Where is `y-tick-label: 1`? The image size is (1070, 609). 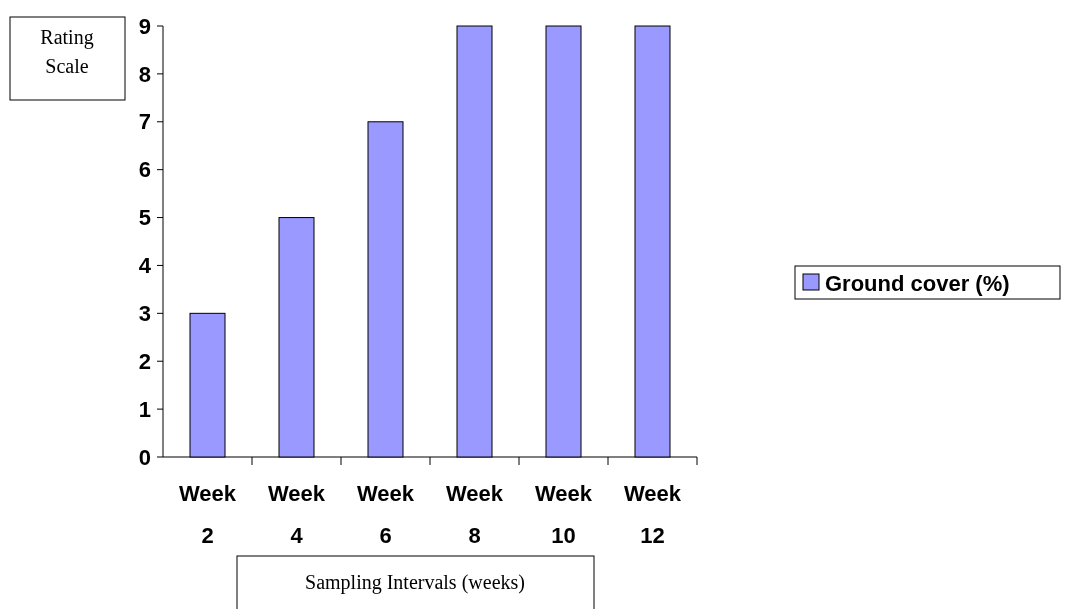
y-tick-label: 1 is located at coordinates (144, 409).